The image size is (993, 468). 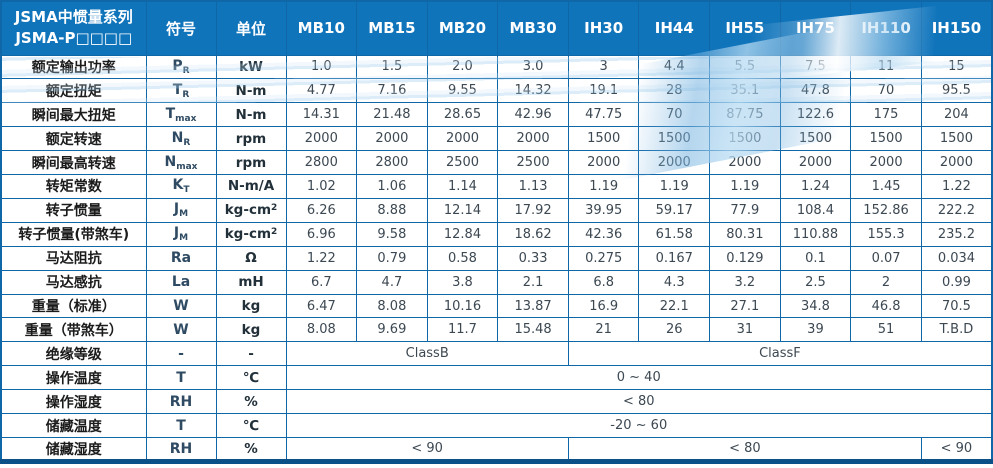 I want to click on merged-value-cell: 0 ~ 40, so click(x=639, y=378).